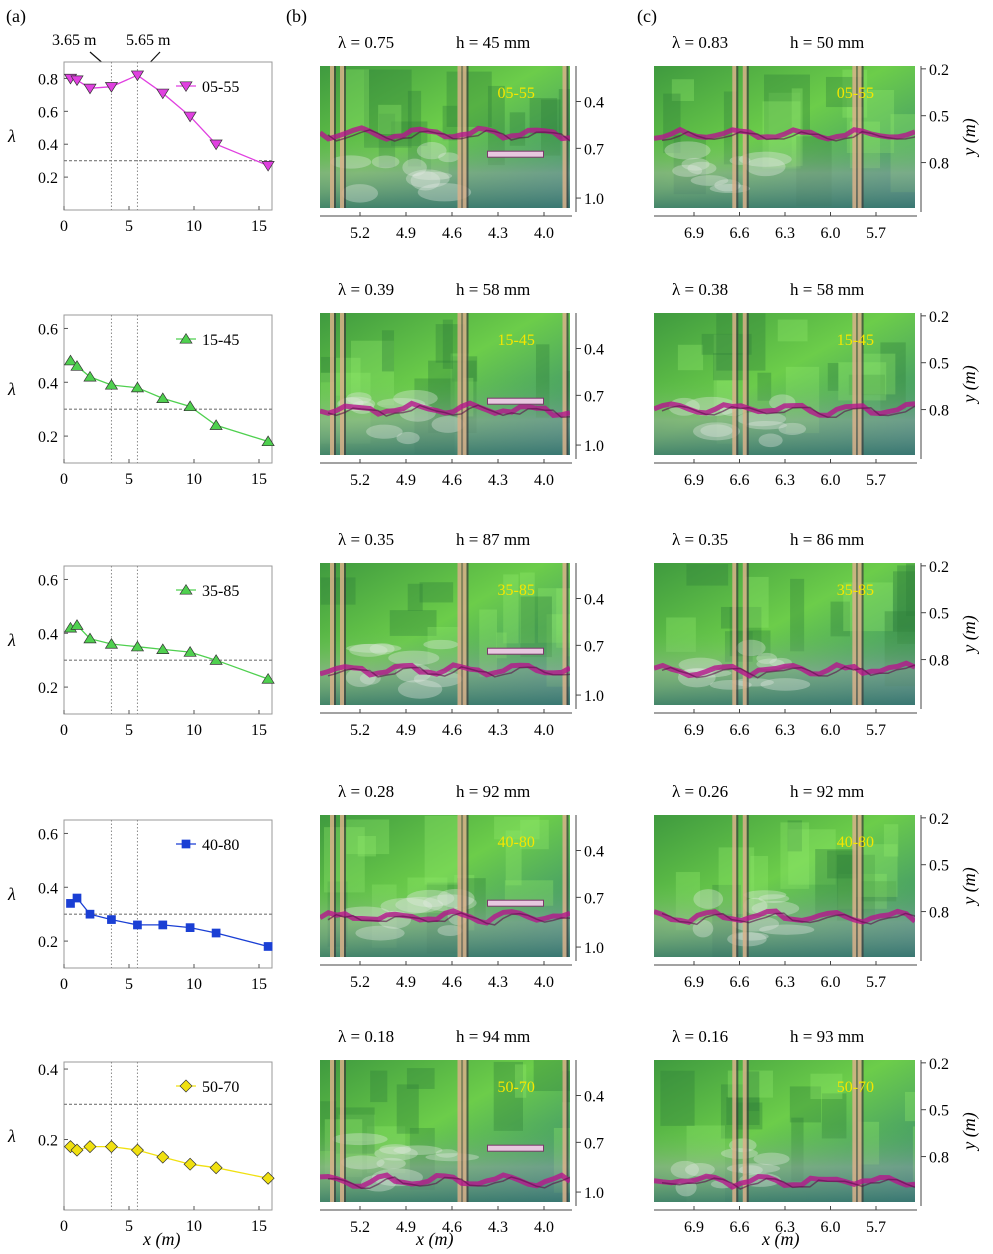 The image size is (993, 1254). What do you see at coordinates (700, 289) in the screenshot?
I see `lambda-value-header: λ = 0.38` at bounding box center [700, 289].